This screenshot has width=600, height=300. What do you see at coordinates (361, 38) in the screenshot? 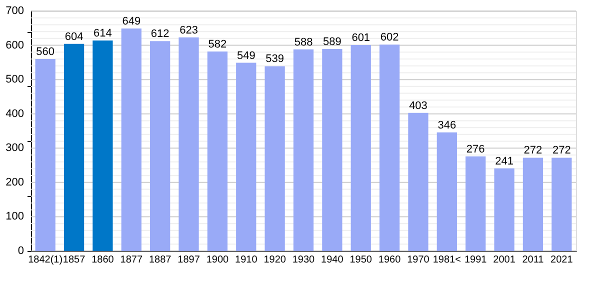
I see `data-label: 601` at bounding box center [361, 38].